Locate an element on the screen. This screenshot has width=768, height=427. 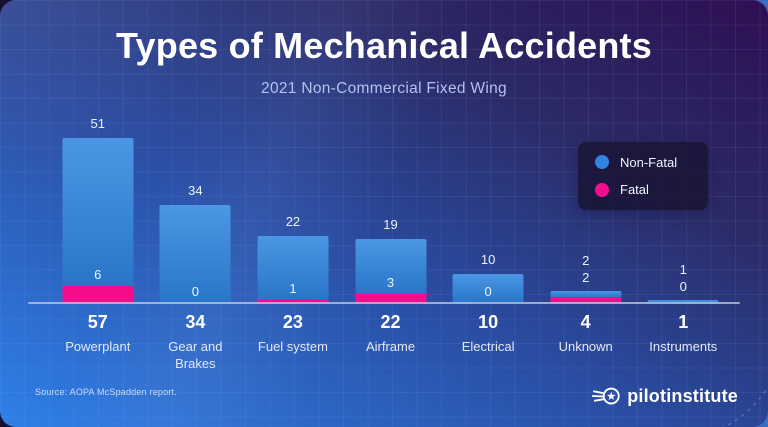
total-label: 34 is located at coordinates (195, 322).